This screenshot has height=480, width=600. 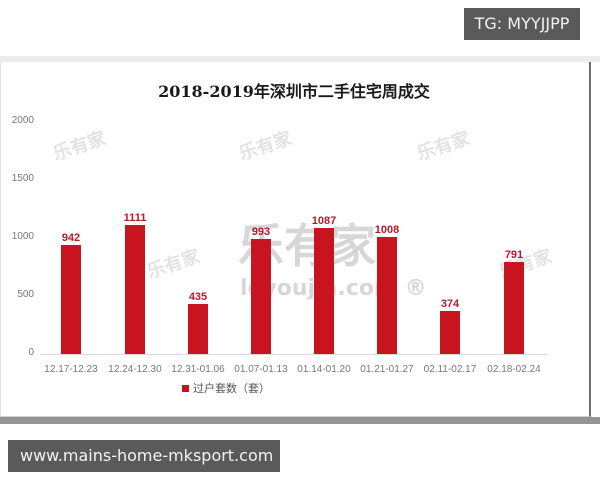 What do you see at coordinates (514, 255) in the screenshot?
I see `bar-value-label: 791` at bounding box center [514, 255].